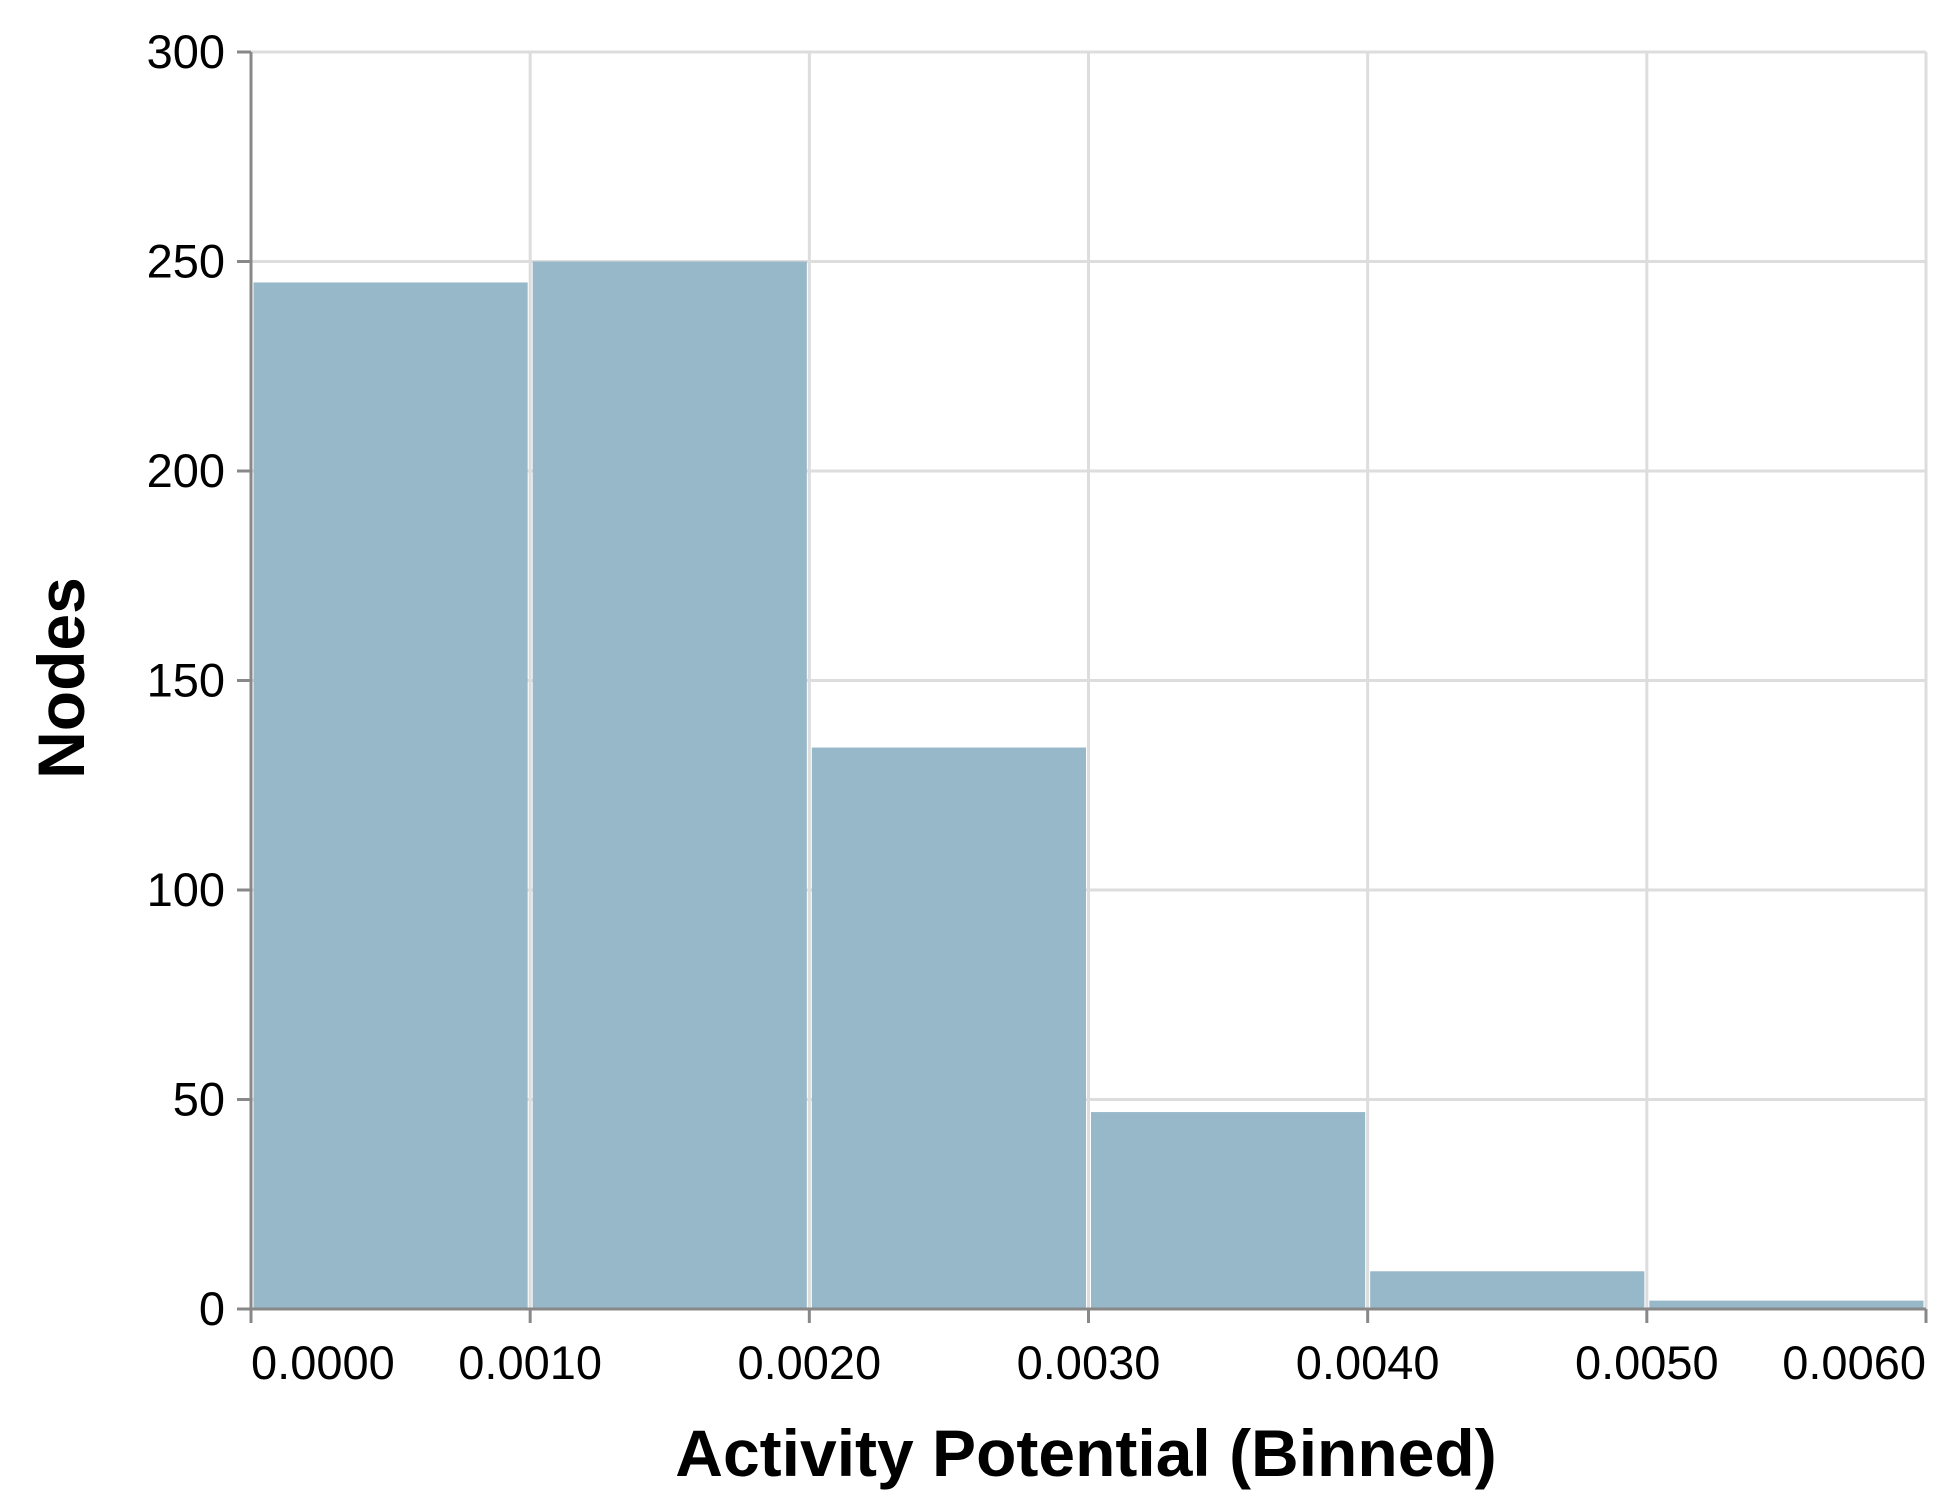 Image resolution: width=1941 pixels, height=1508 pixels. What do you see at coordinates (199, 1099) in the screenshot?
I see `y-tick-label: 50` at bounding box center [199, 1099].